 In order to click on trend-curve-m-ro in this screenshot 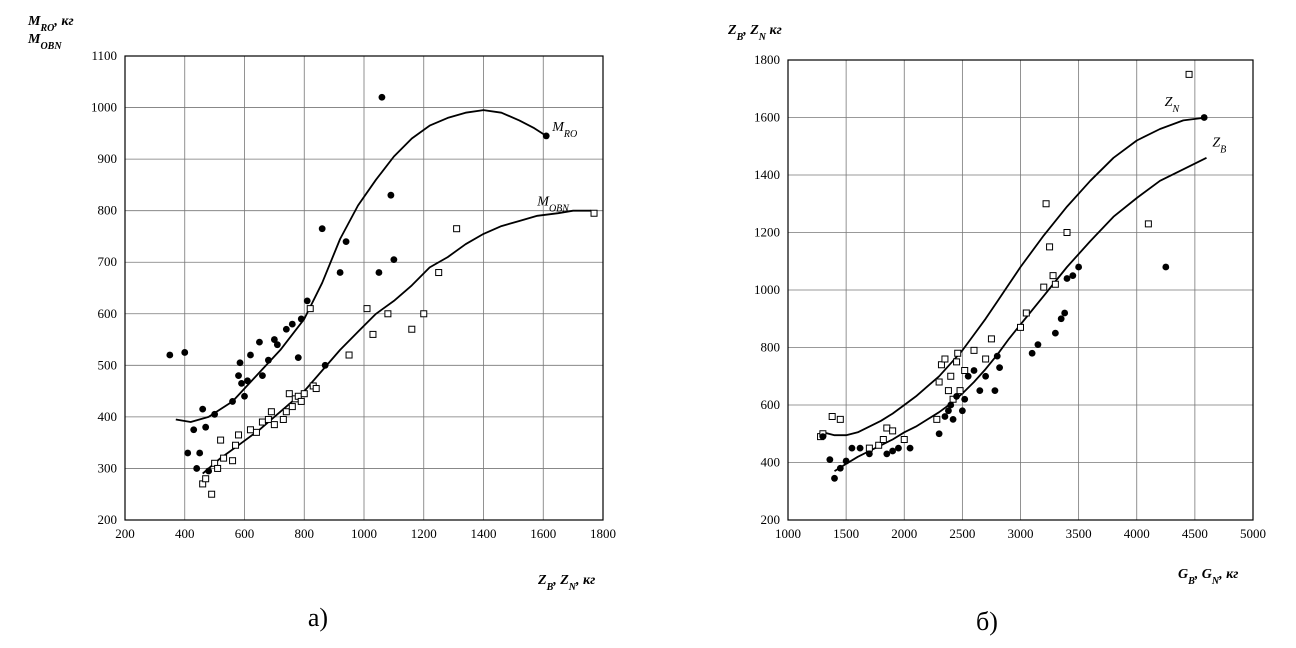, I will do `click(361, 266)`.